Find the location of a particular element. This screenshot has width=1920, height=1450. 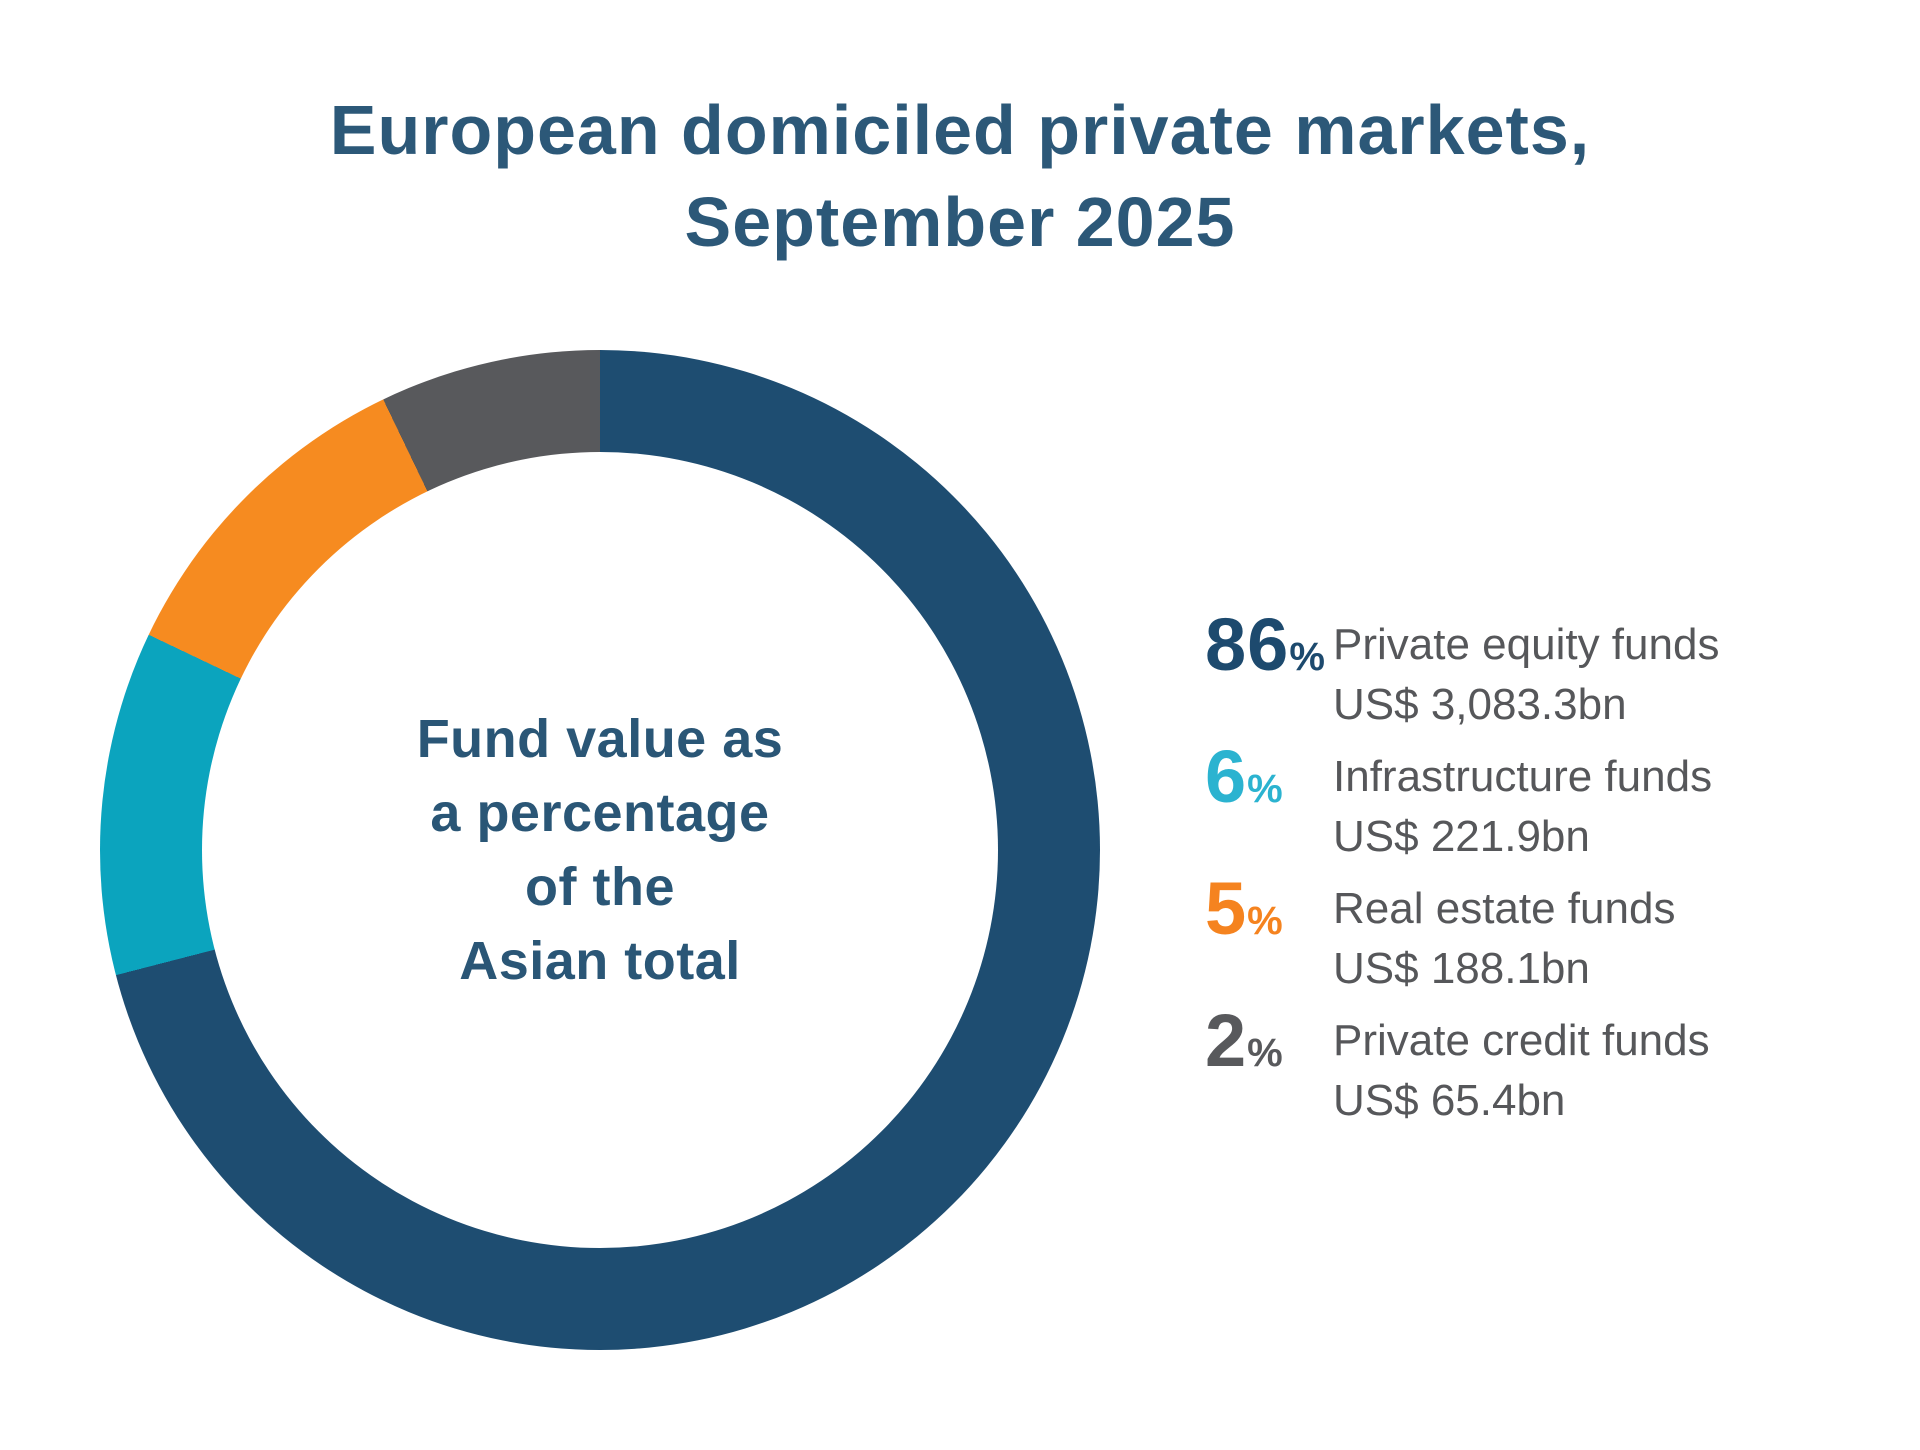

legend-label-name: Private credit funds is located at coordinates (1521, 1040).